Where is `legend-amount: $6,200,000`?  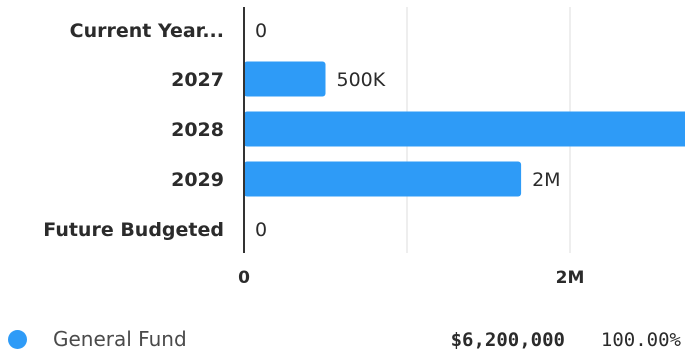
legend-amount: $6,200,000 is located at coordinates (507, 340).